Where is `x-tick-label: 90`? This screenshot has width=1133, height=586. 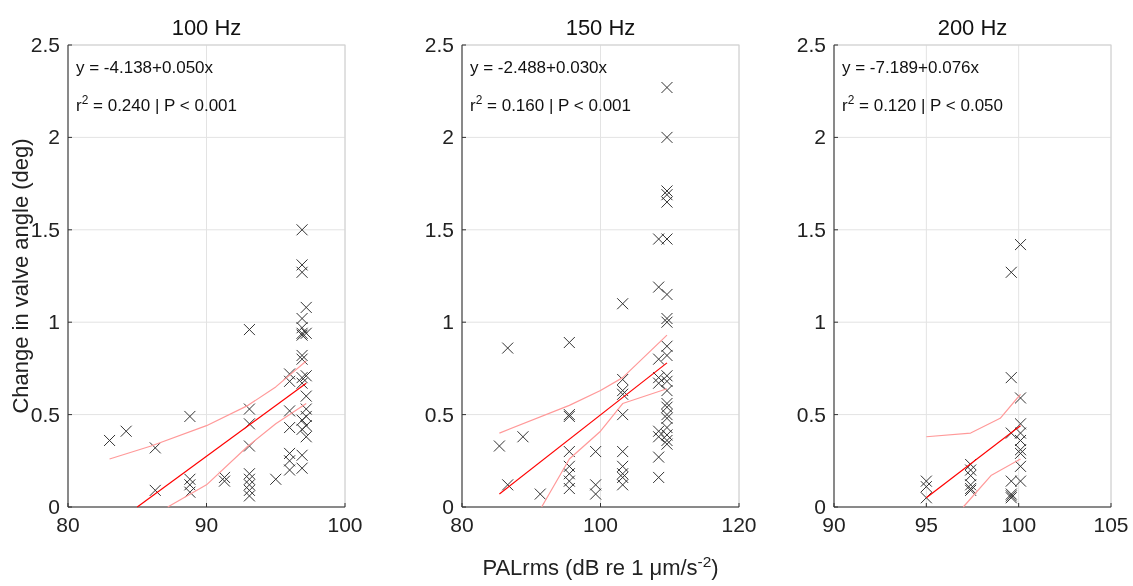 x-tick-label: 90 is located at coordinates (206, 524).